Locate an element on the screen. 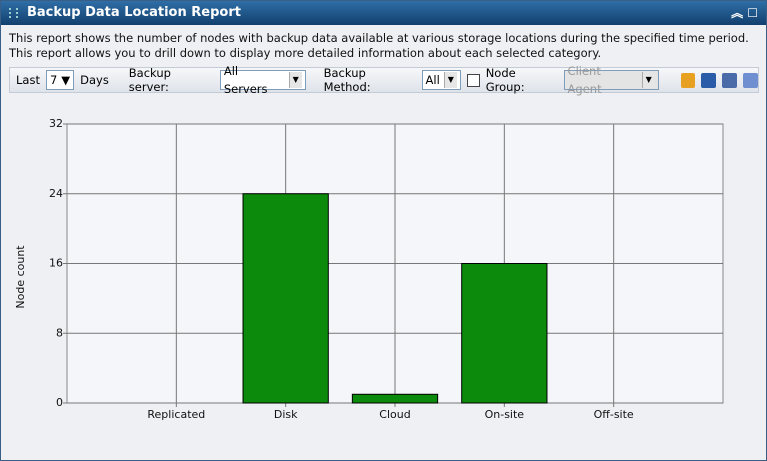  window-title: Backup Data Location Report is located at coordinates (134, 12).